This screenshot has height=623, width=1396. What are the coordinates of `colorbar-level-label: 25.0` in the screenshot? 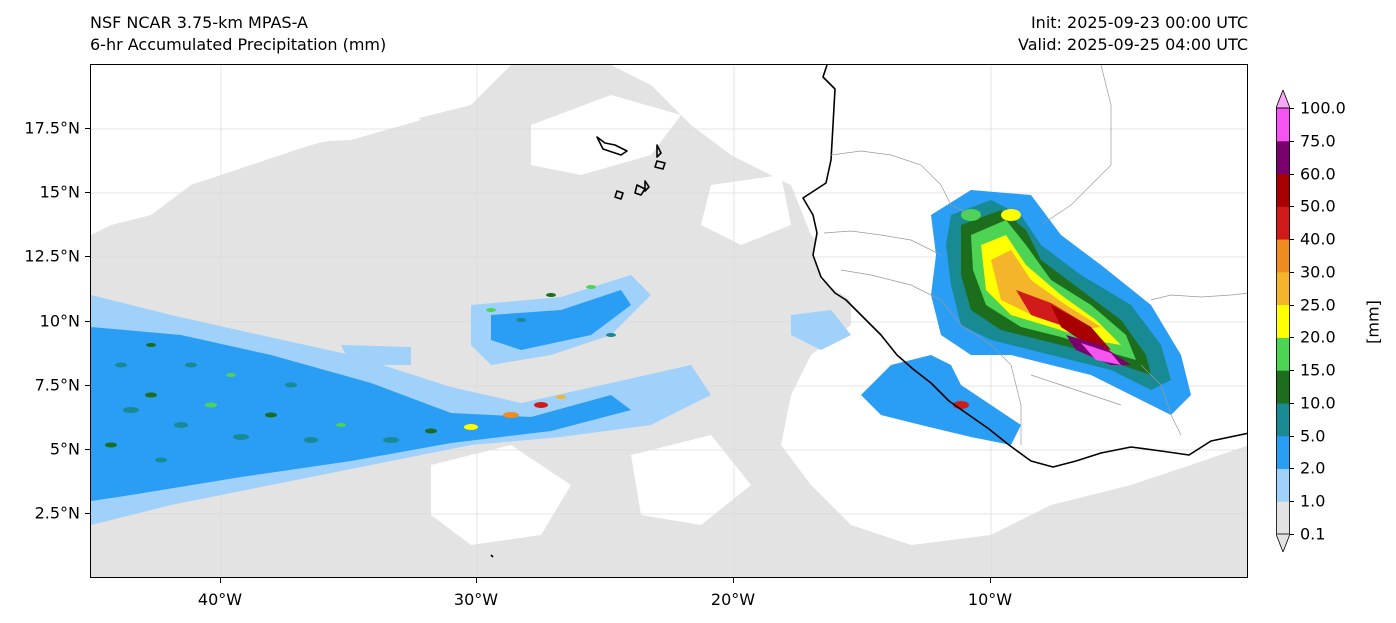 It's located at (1318, 305).